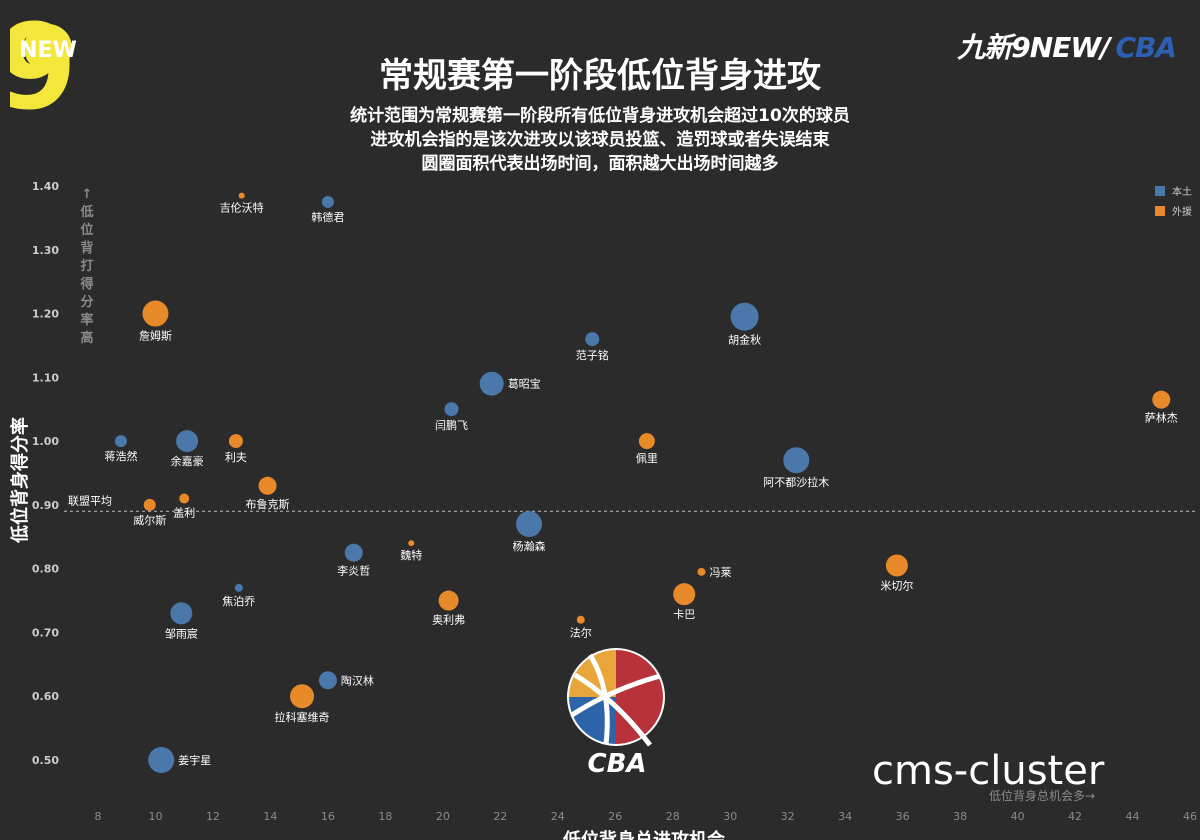 Image resolution: width=1200 pixels, height=840 pixels. I want to click on y-axis-hint-char: 打, so click(86, 266).